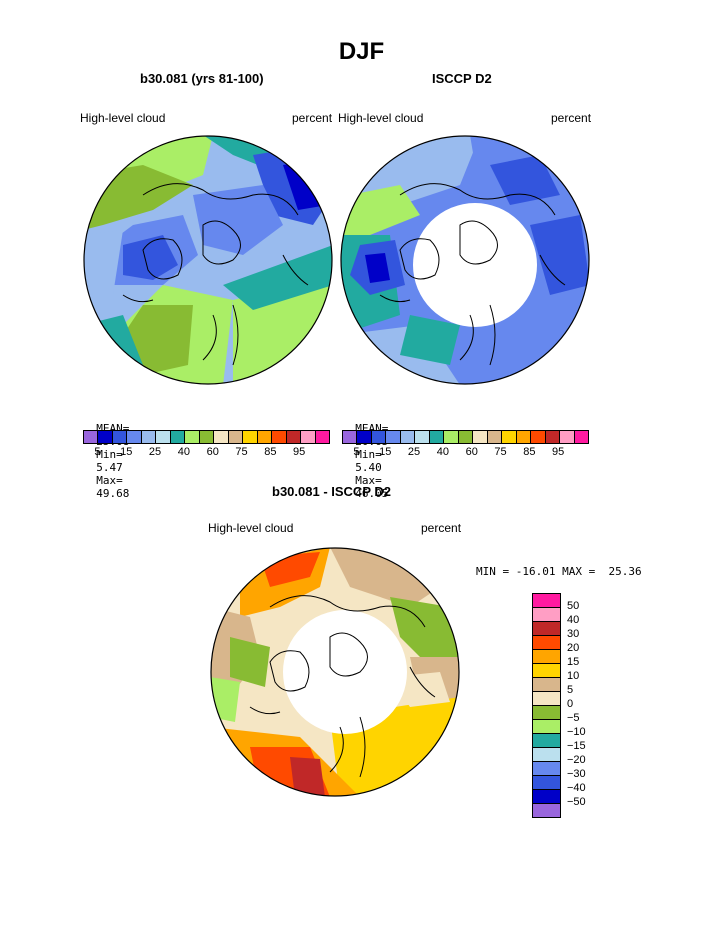 The width and height of the screenshot is (723, 935). What do you see at coordinates (571, 118) in the screenshot?
I see `right-panel-unit-label: percent` at bounding box center [571, 118].